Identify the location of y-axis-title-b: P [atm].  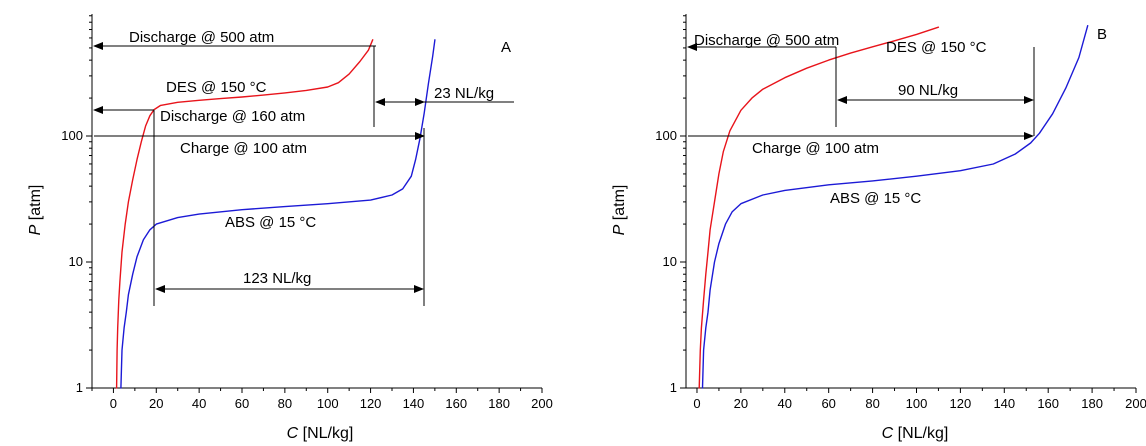
(619, 210).